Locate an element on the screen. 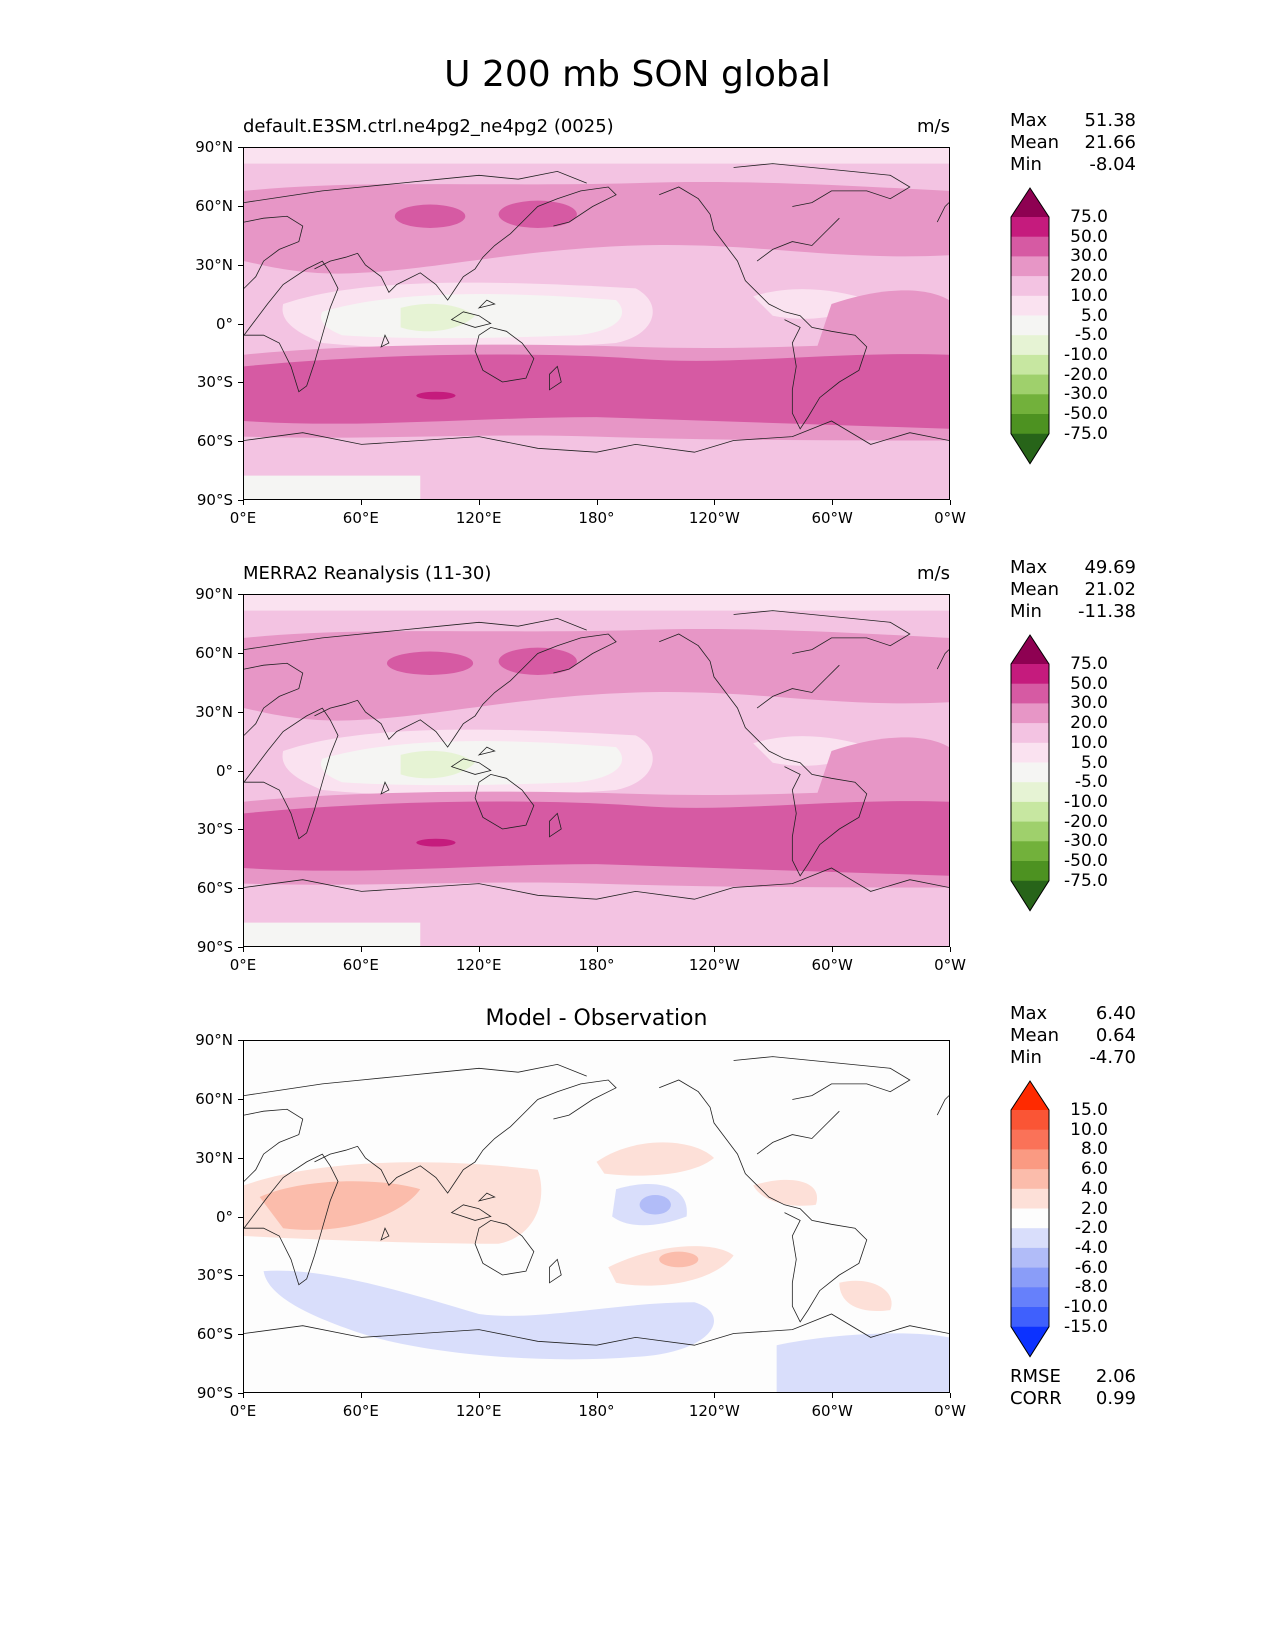  colorbar-tick-label: 8.0 is located at coordinates (1094, 1149).